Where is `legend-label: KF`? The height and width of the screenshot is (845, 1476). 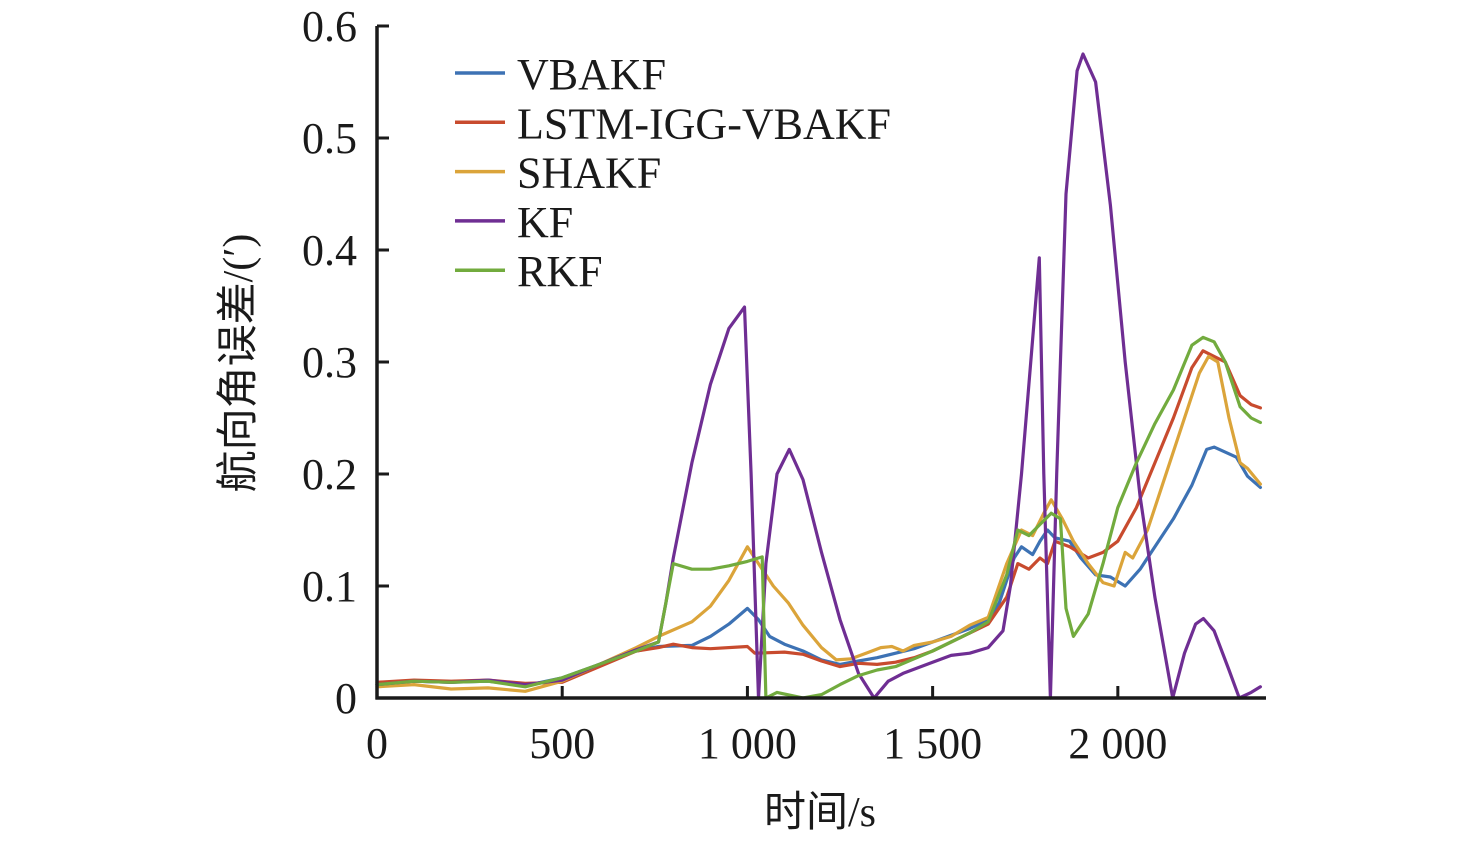
legend-label: KF is located at coordinates (545, 222).